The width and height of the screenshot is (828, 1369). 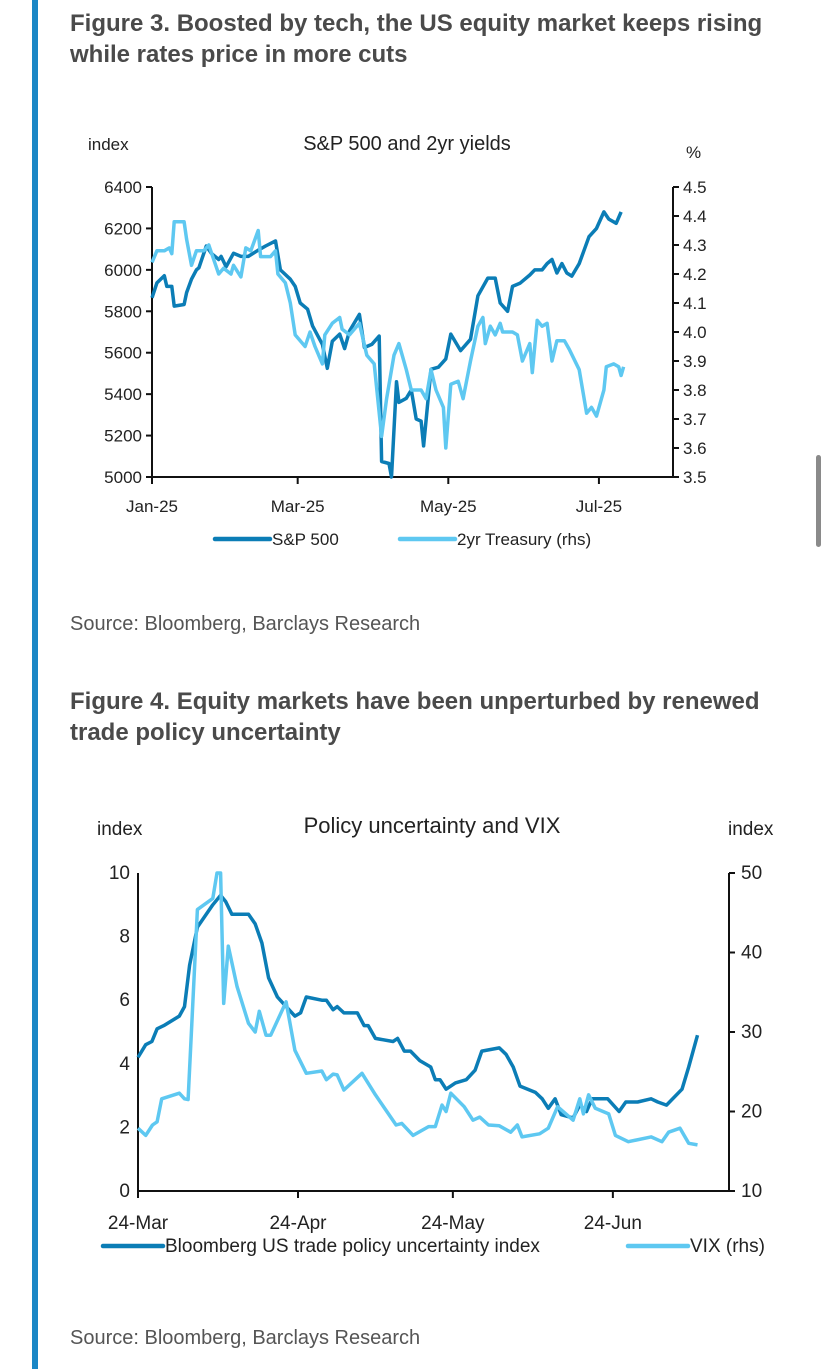 I want to click on left-tick-label: 6200, so click(x=123, y=228).